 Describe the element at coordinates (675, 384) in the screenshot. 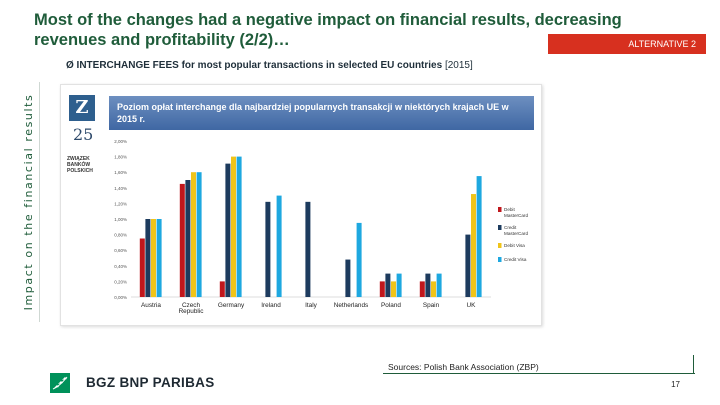

I see `page-number: 17` at that location.